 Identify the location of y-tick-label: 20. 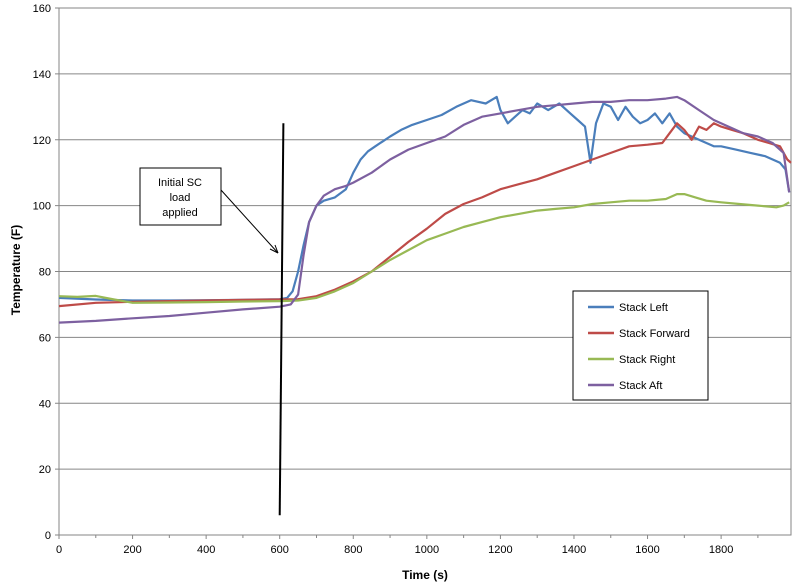
(45, 470).